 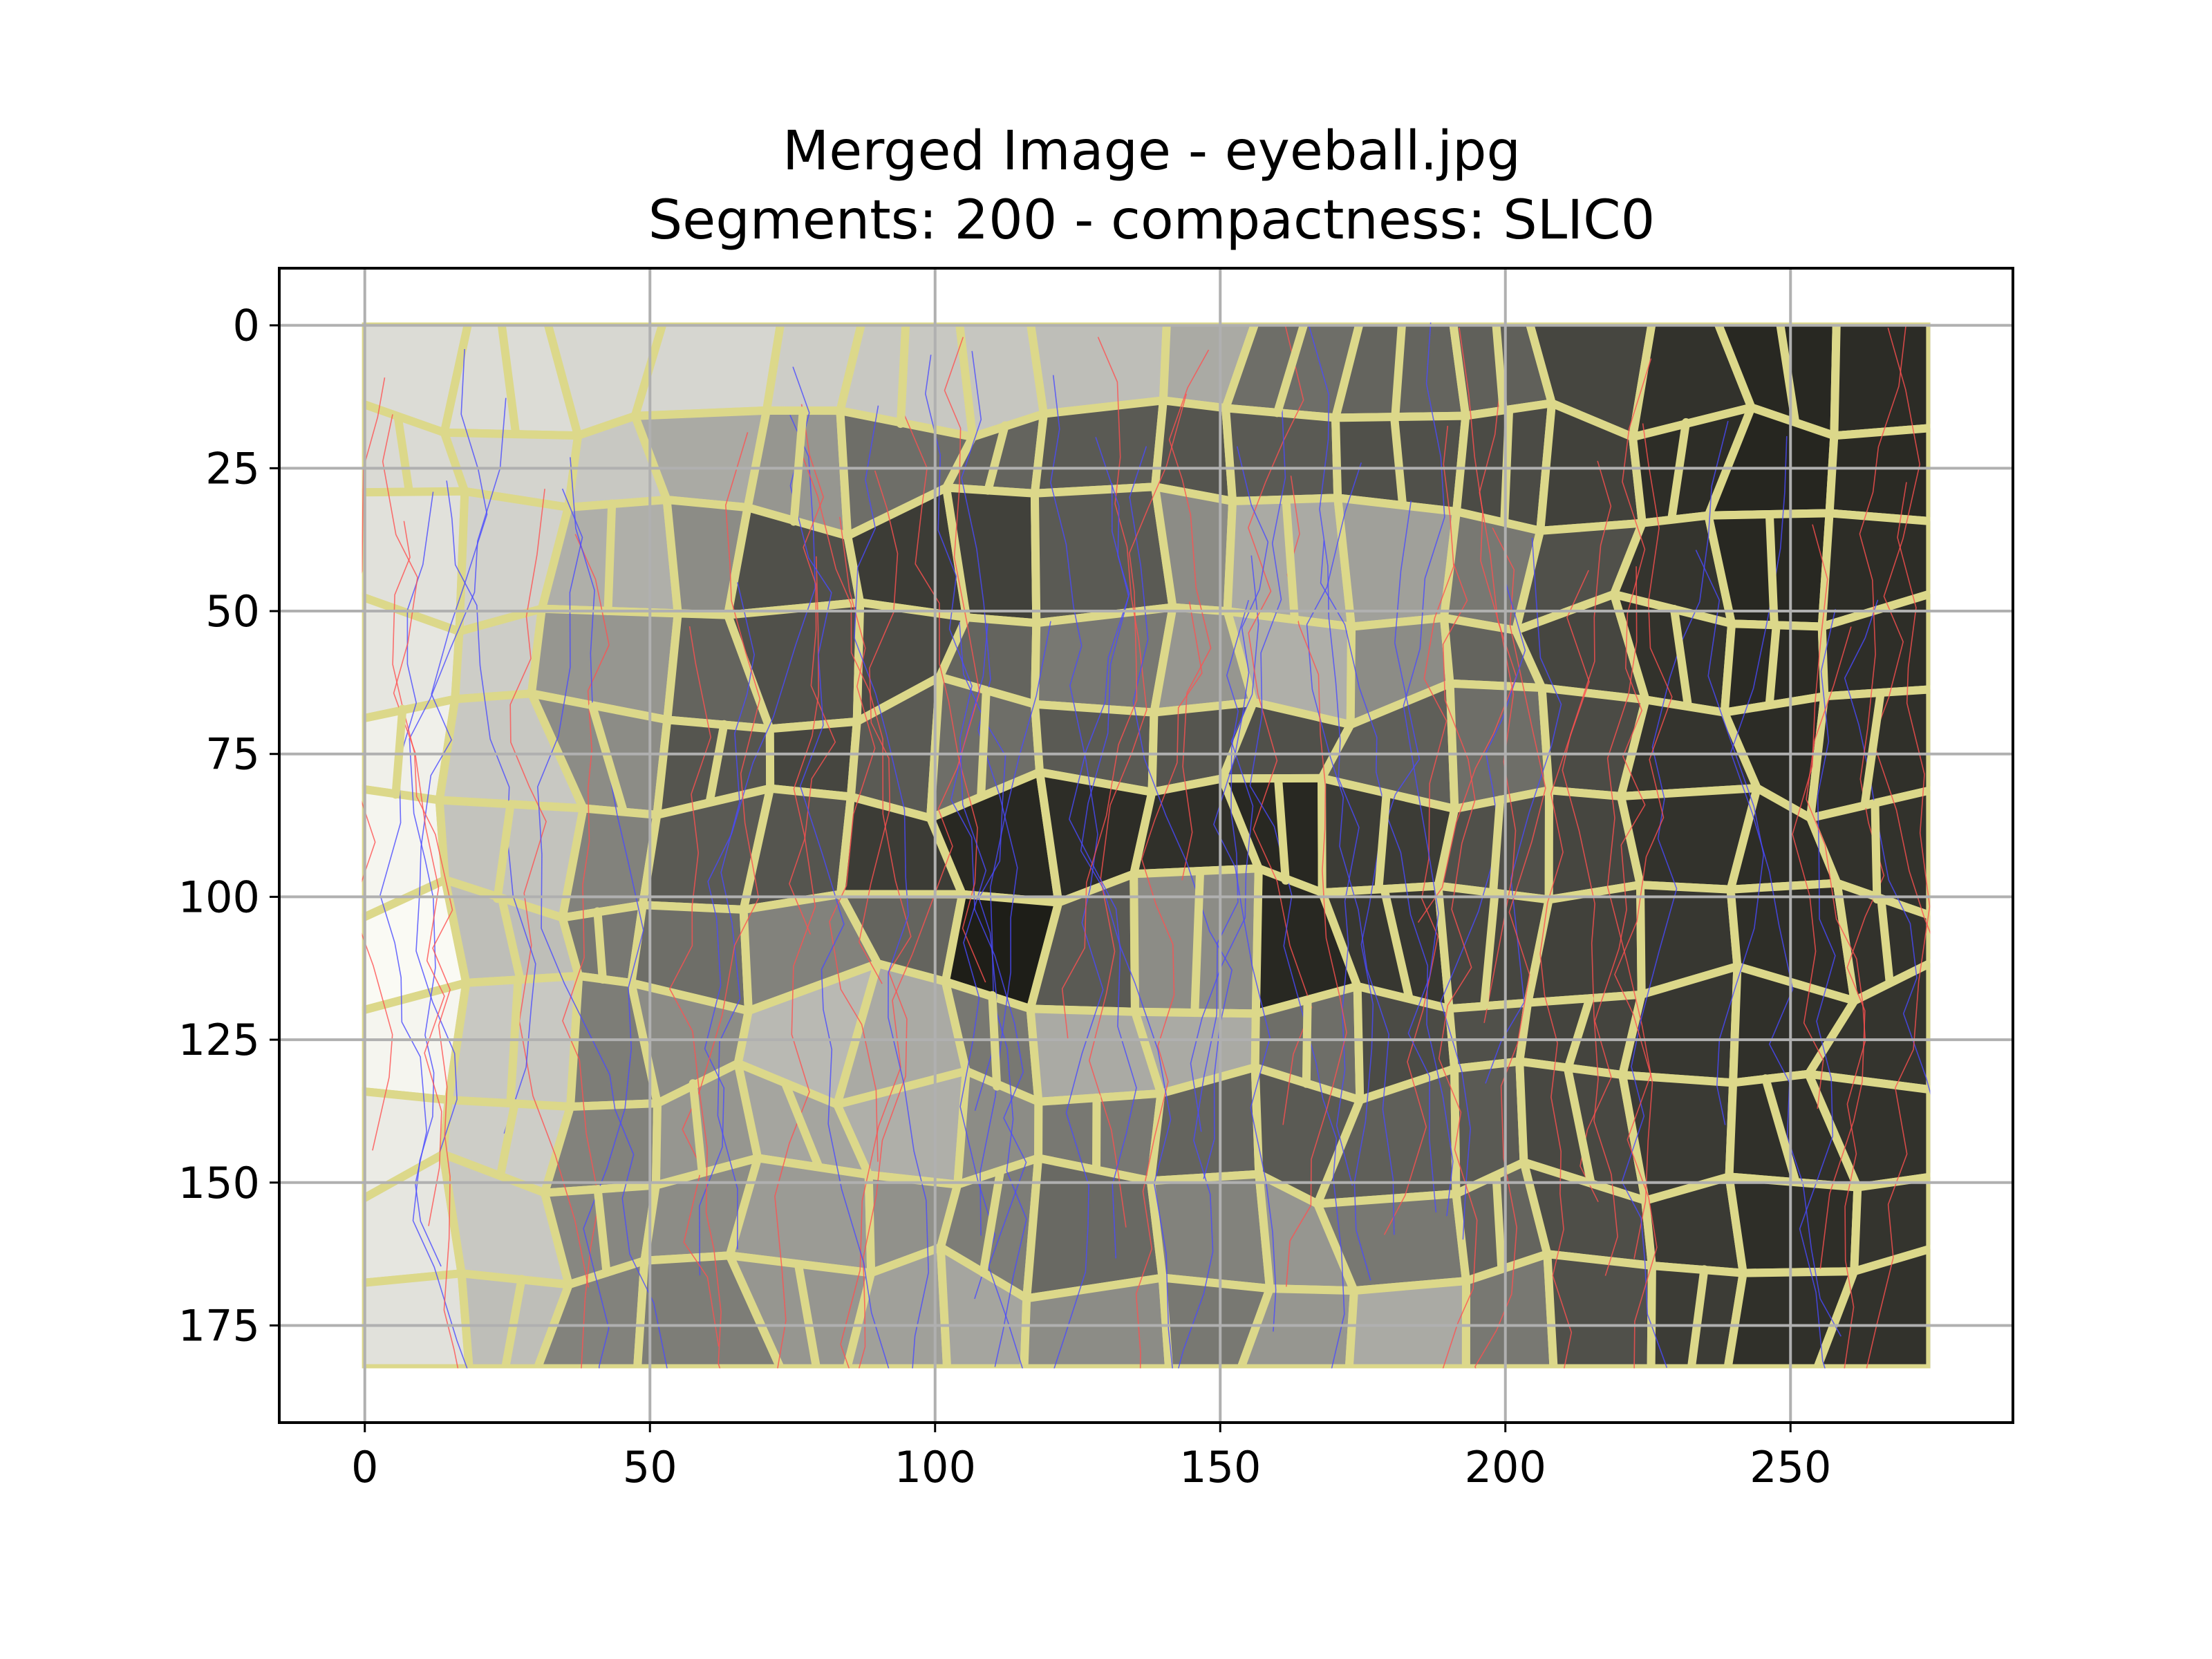 I want to click on y-tick-label: 75, so click(x=232, y=754).